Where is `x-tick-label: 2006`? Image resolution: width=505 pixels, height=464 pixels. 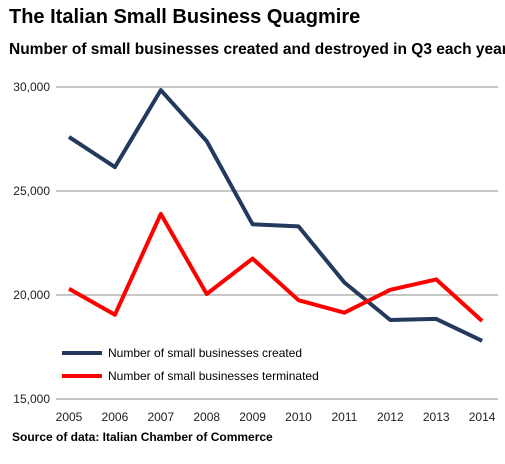 x-tick-label: 2006 is located at coordinates (115, 417).